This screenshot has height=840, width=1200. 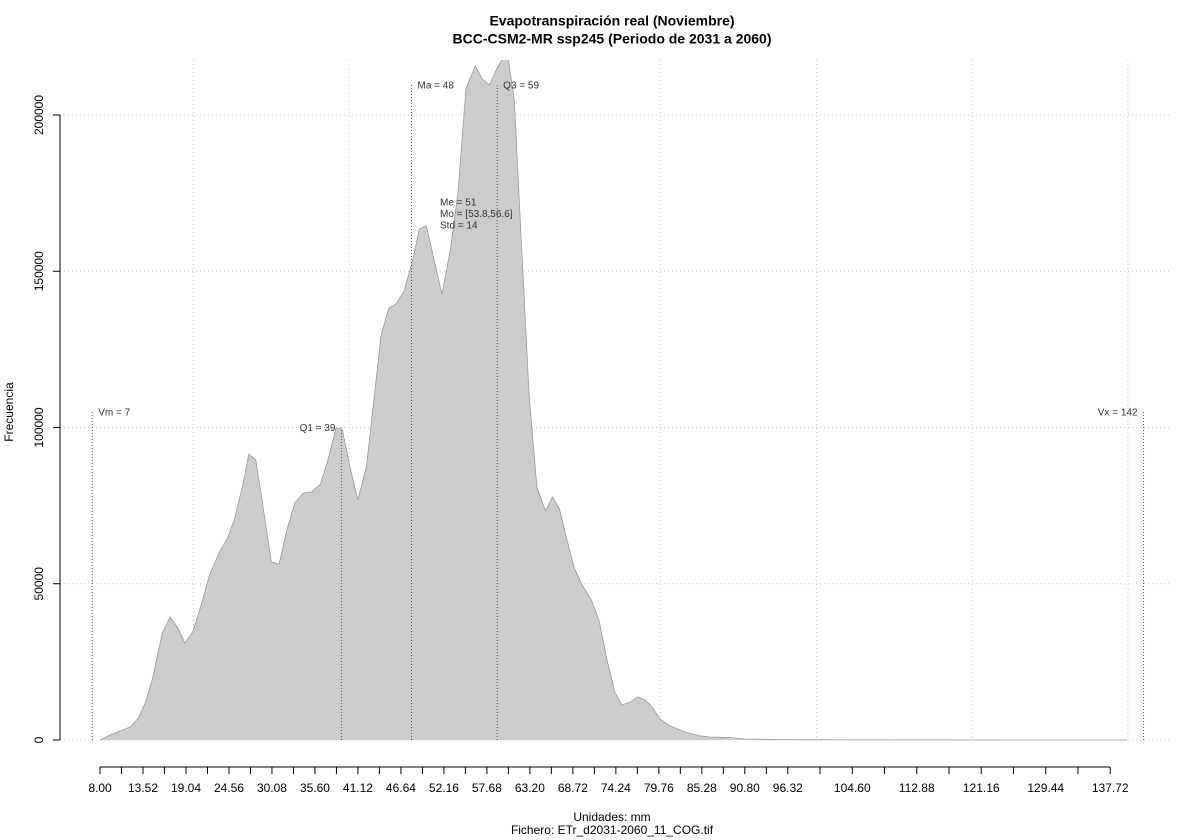 I want to click on y-tick-label: 100000, so click(x=39, y=427).